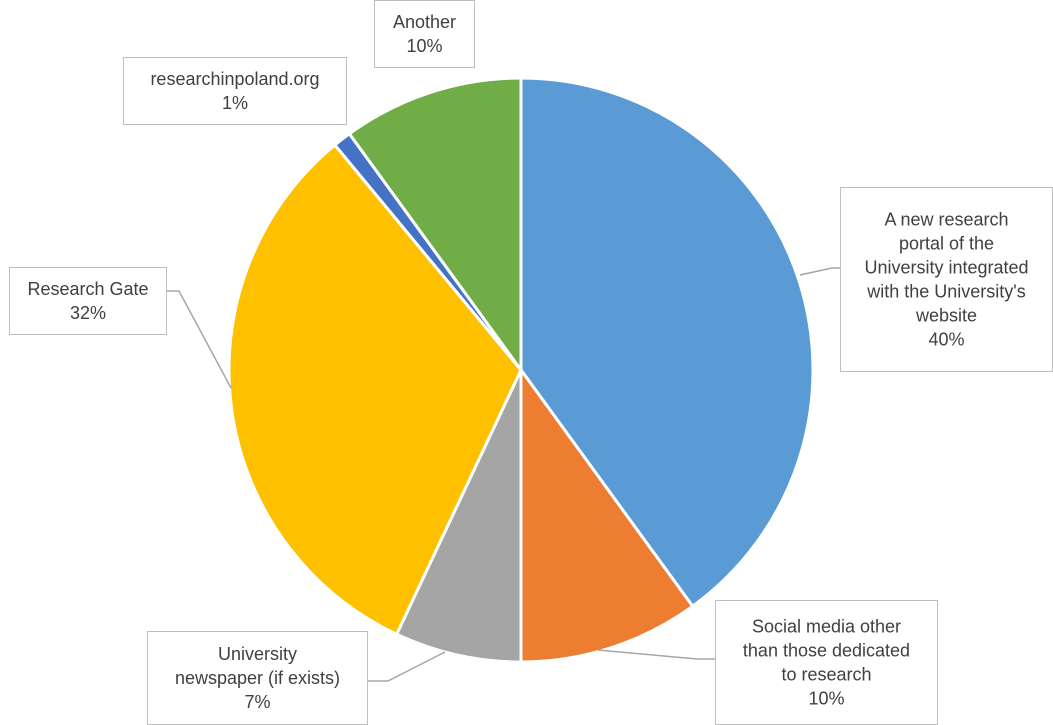 The height and width of the screenshot is (725, 1053). Describe the element at coordinates (424, 22) in the screenshot. I see `data-label-category: Another` at that location.